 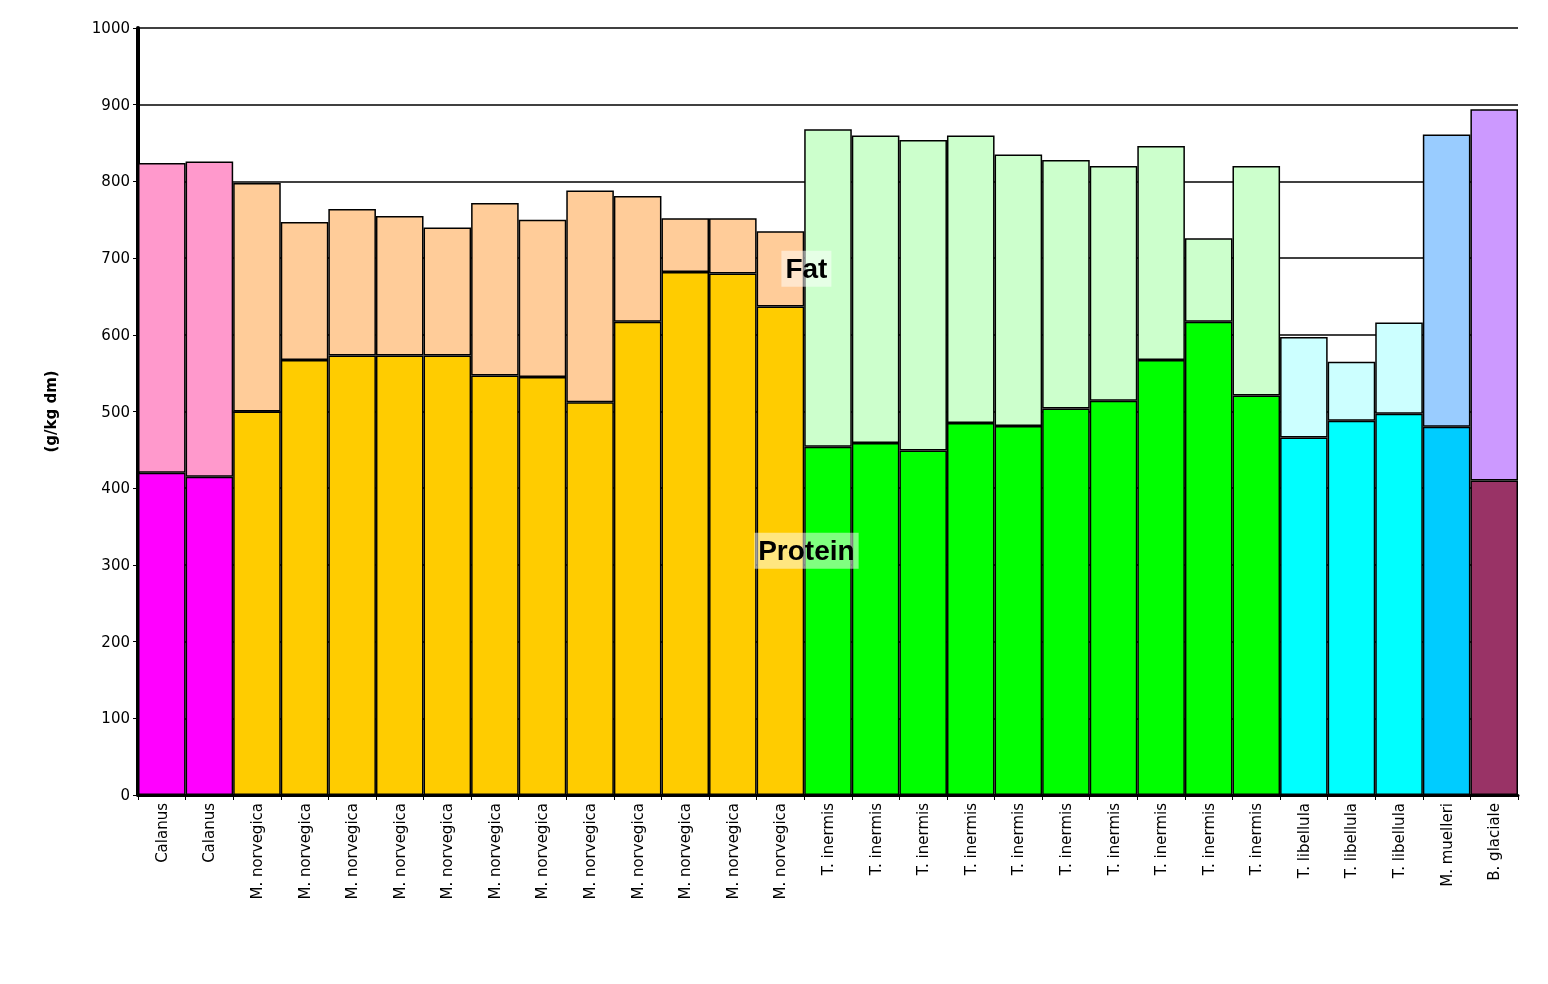 I want to click on y-tick-label: 500, so click(x=115, y=411).